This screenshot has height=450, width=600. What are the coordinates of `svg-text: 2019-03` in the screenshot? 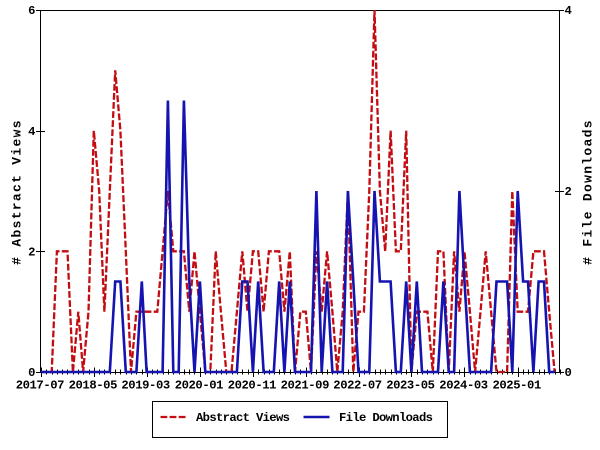 It's located at (145, 386).